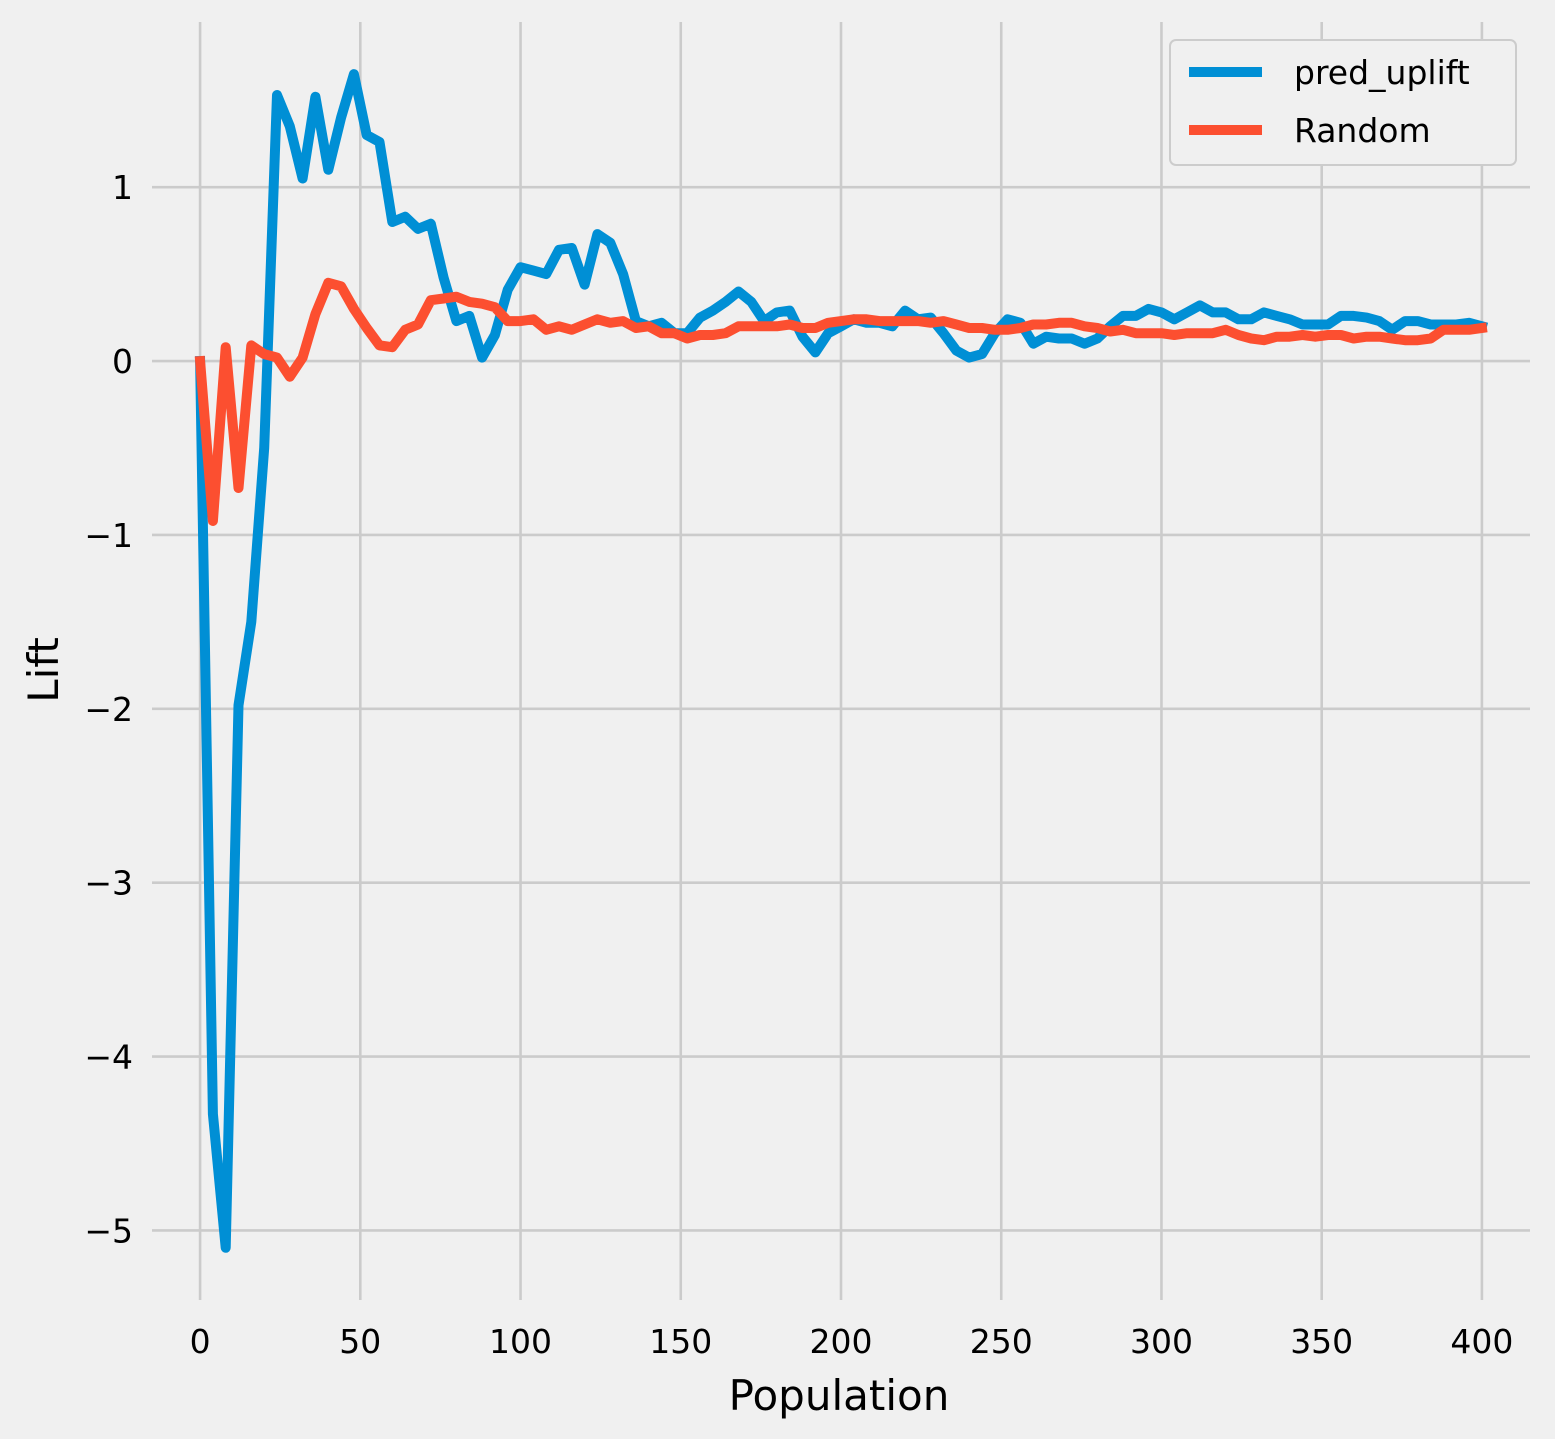 The width and height of the screenshot is (1555, 1439). Describe the element at coordinates (841, 1341) in the screenshot. I see `x-tick-label: 200` at that location.